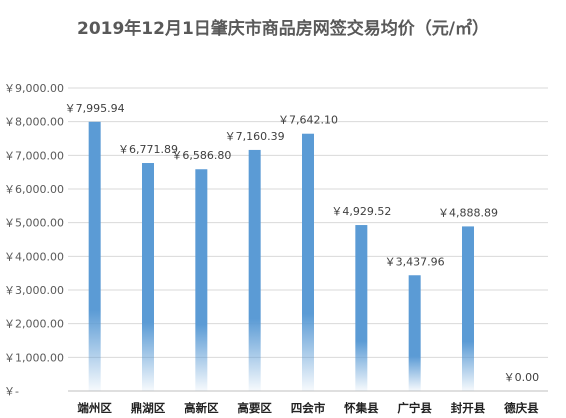 The image size is (566, 418). What do you see at coordinates (95, 108) in the screenshot?
I see `data-label: ￥7,995.94` at bounding box center [95, 108].